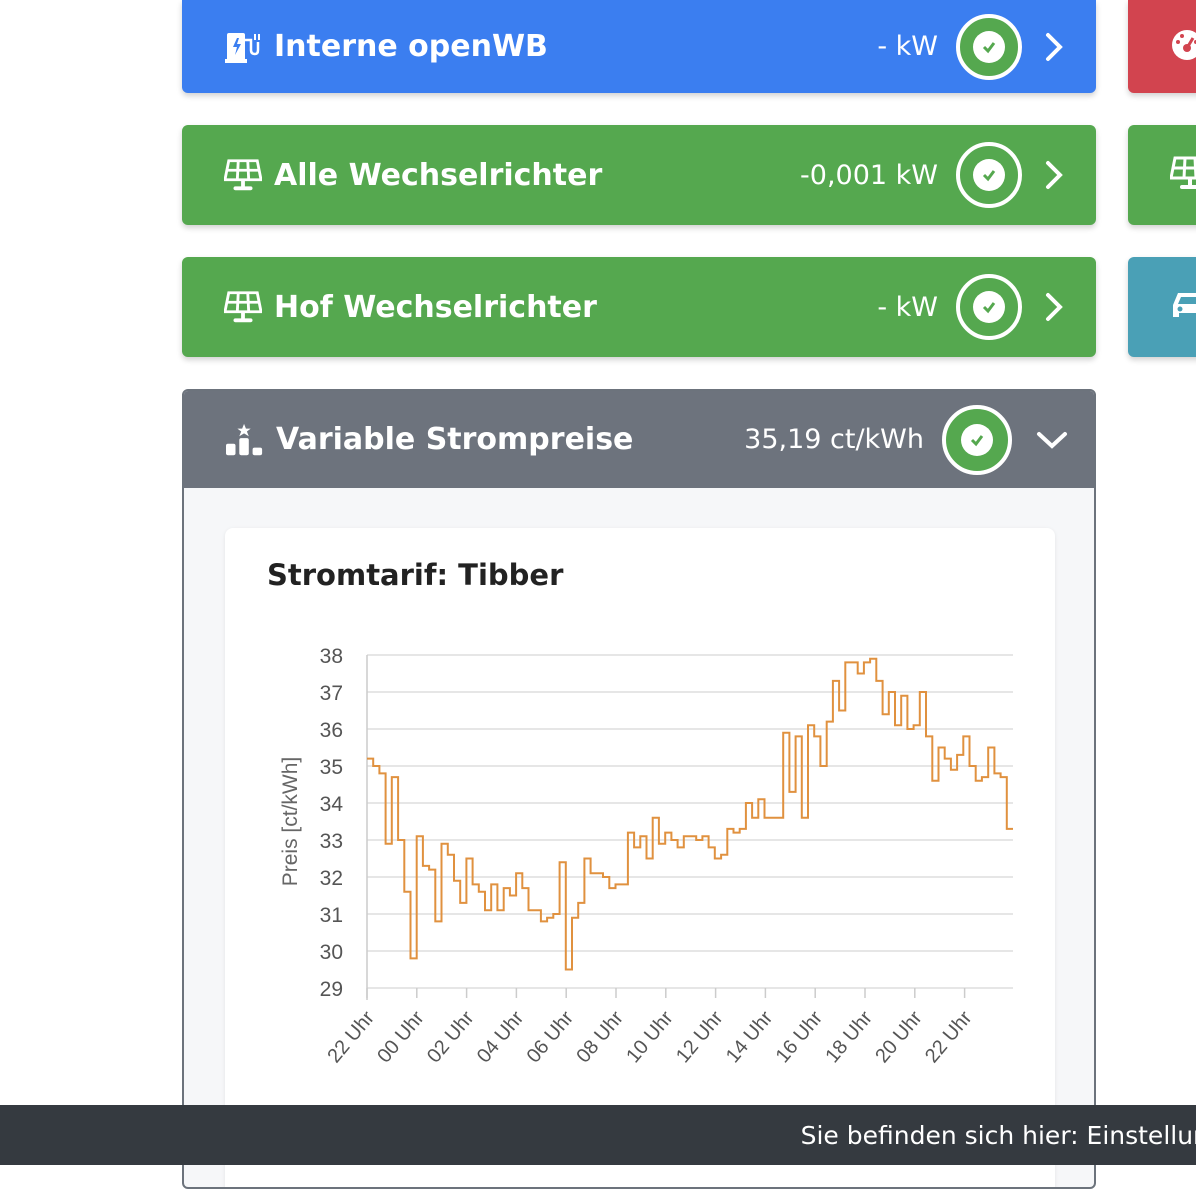  Describe the element at coordinates (1162, 307) in the screenshot. I see `side-card-car` at that location.